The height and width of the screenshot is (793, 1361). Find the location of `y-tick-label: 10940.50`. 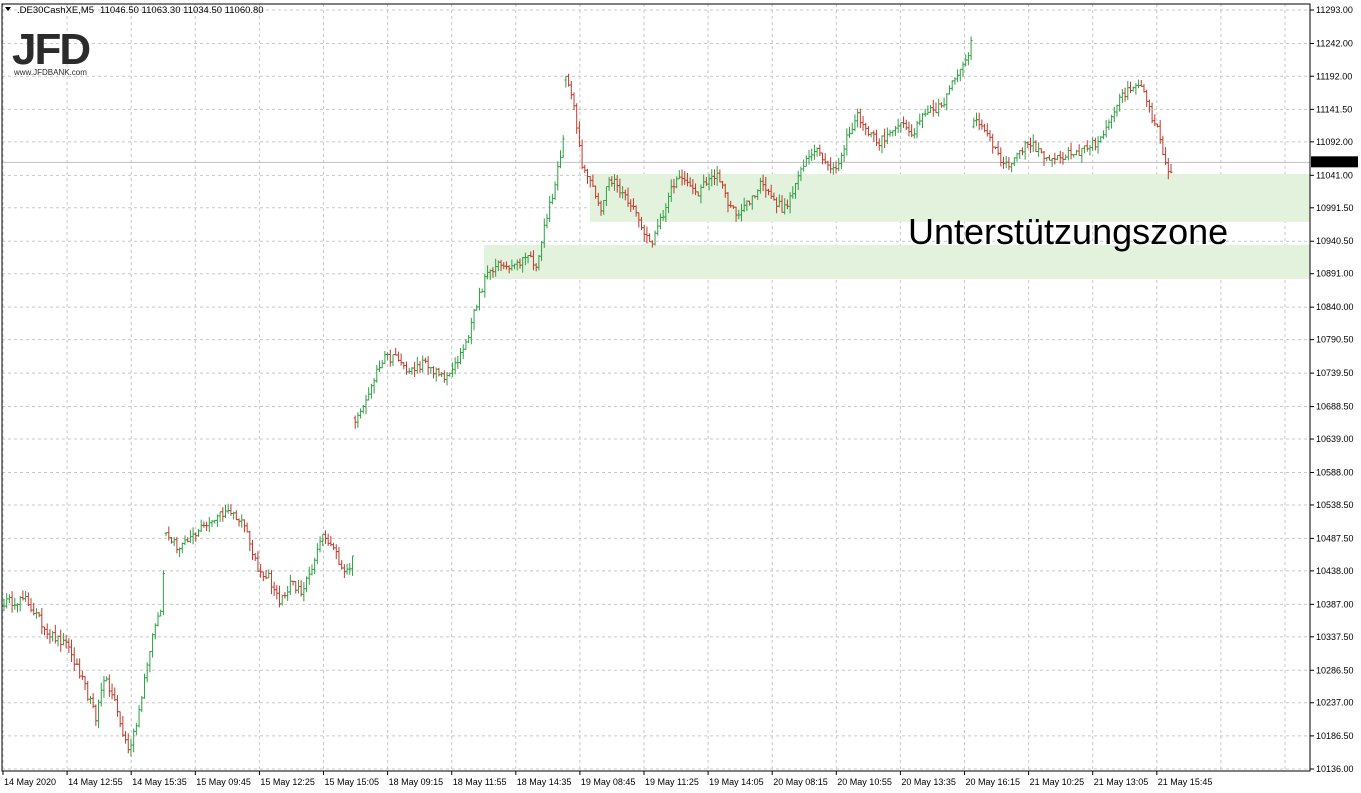

y-tick-label: 10940.50 is located at coordinates (1335, 241).